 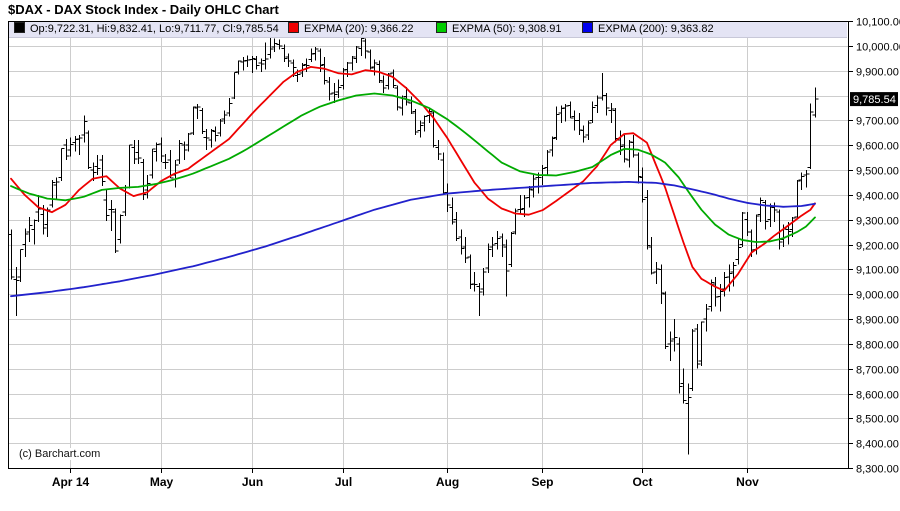 I want to click on x-axis-labels: Apr 14 May Jun Jul Aug Sep Oct Nov, so click(x=405, y=478).